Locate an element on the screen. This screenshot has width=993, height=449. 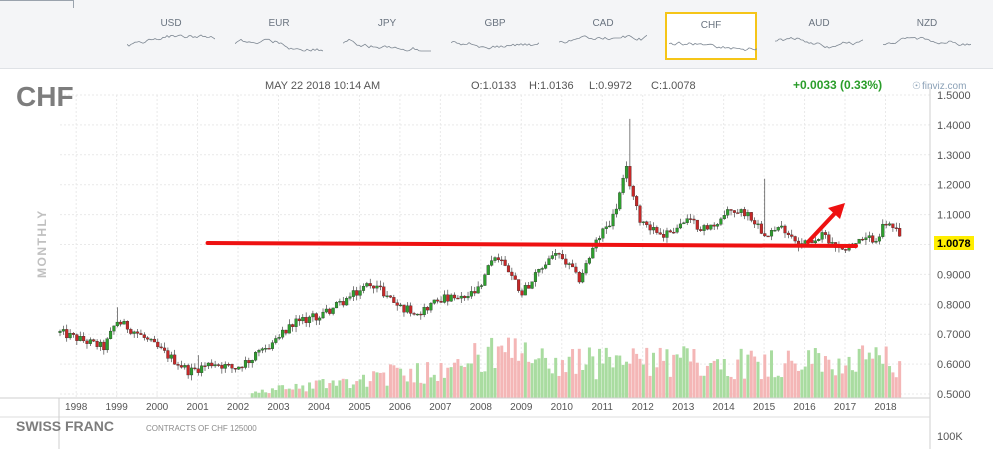
currency-tile-chf: CHF is located at coordinates (711, 36).